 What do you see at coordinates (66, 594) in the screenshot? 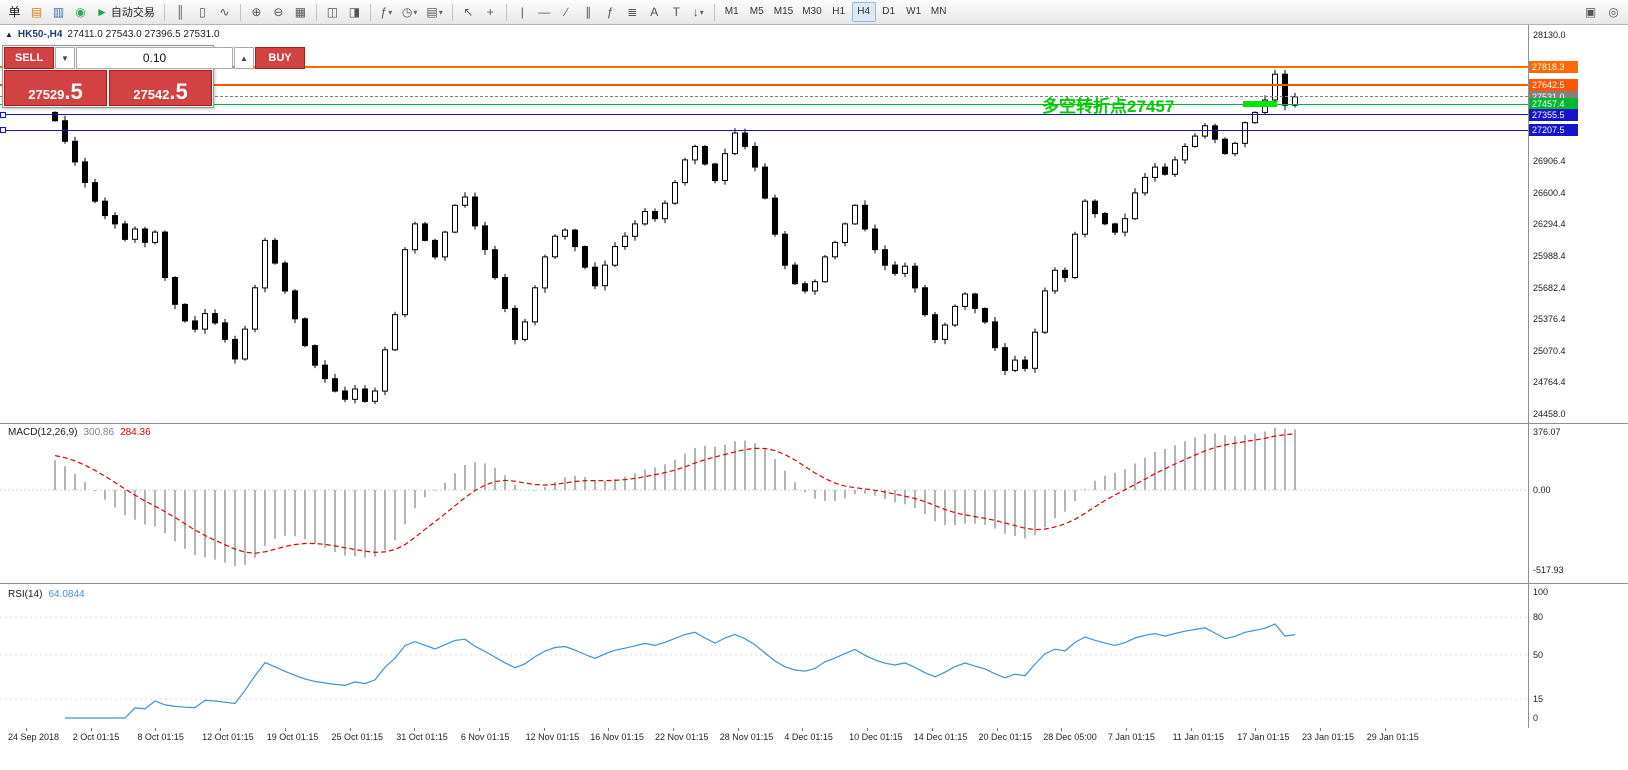
I see `rsi-value: 64.0844` at bounding box center [66, 594].